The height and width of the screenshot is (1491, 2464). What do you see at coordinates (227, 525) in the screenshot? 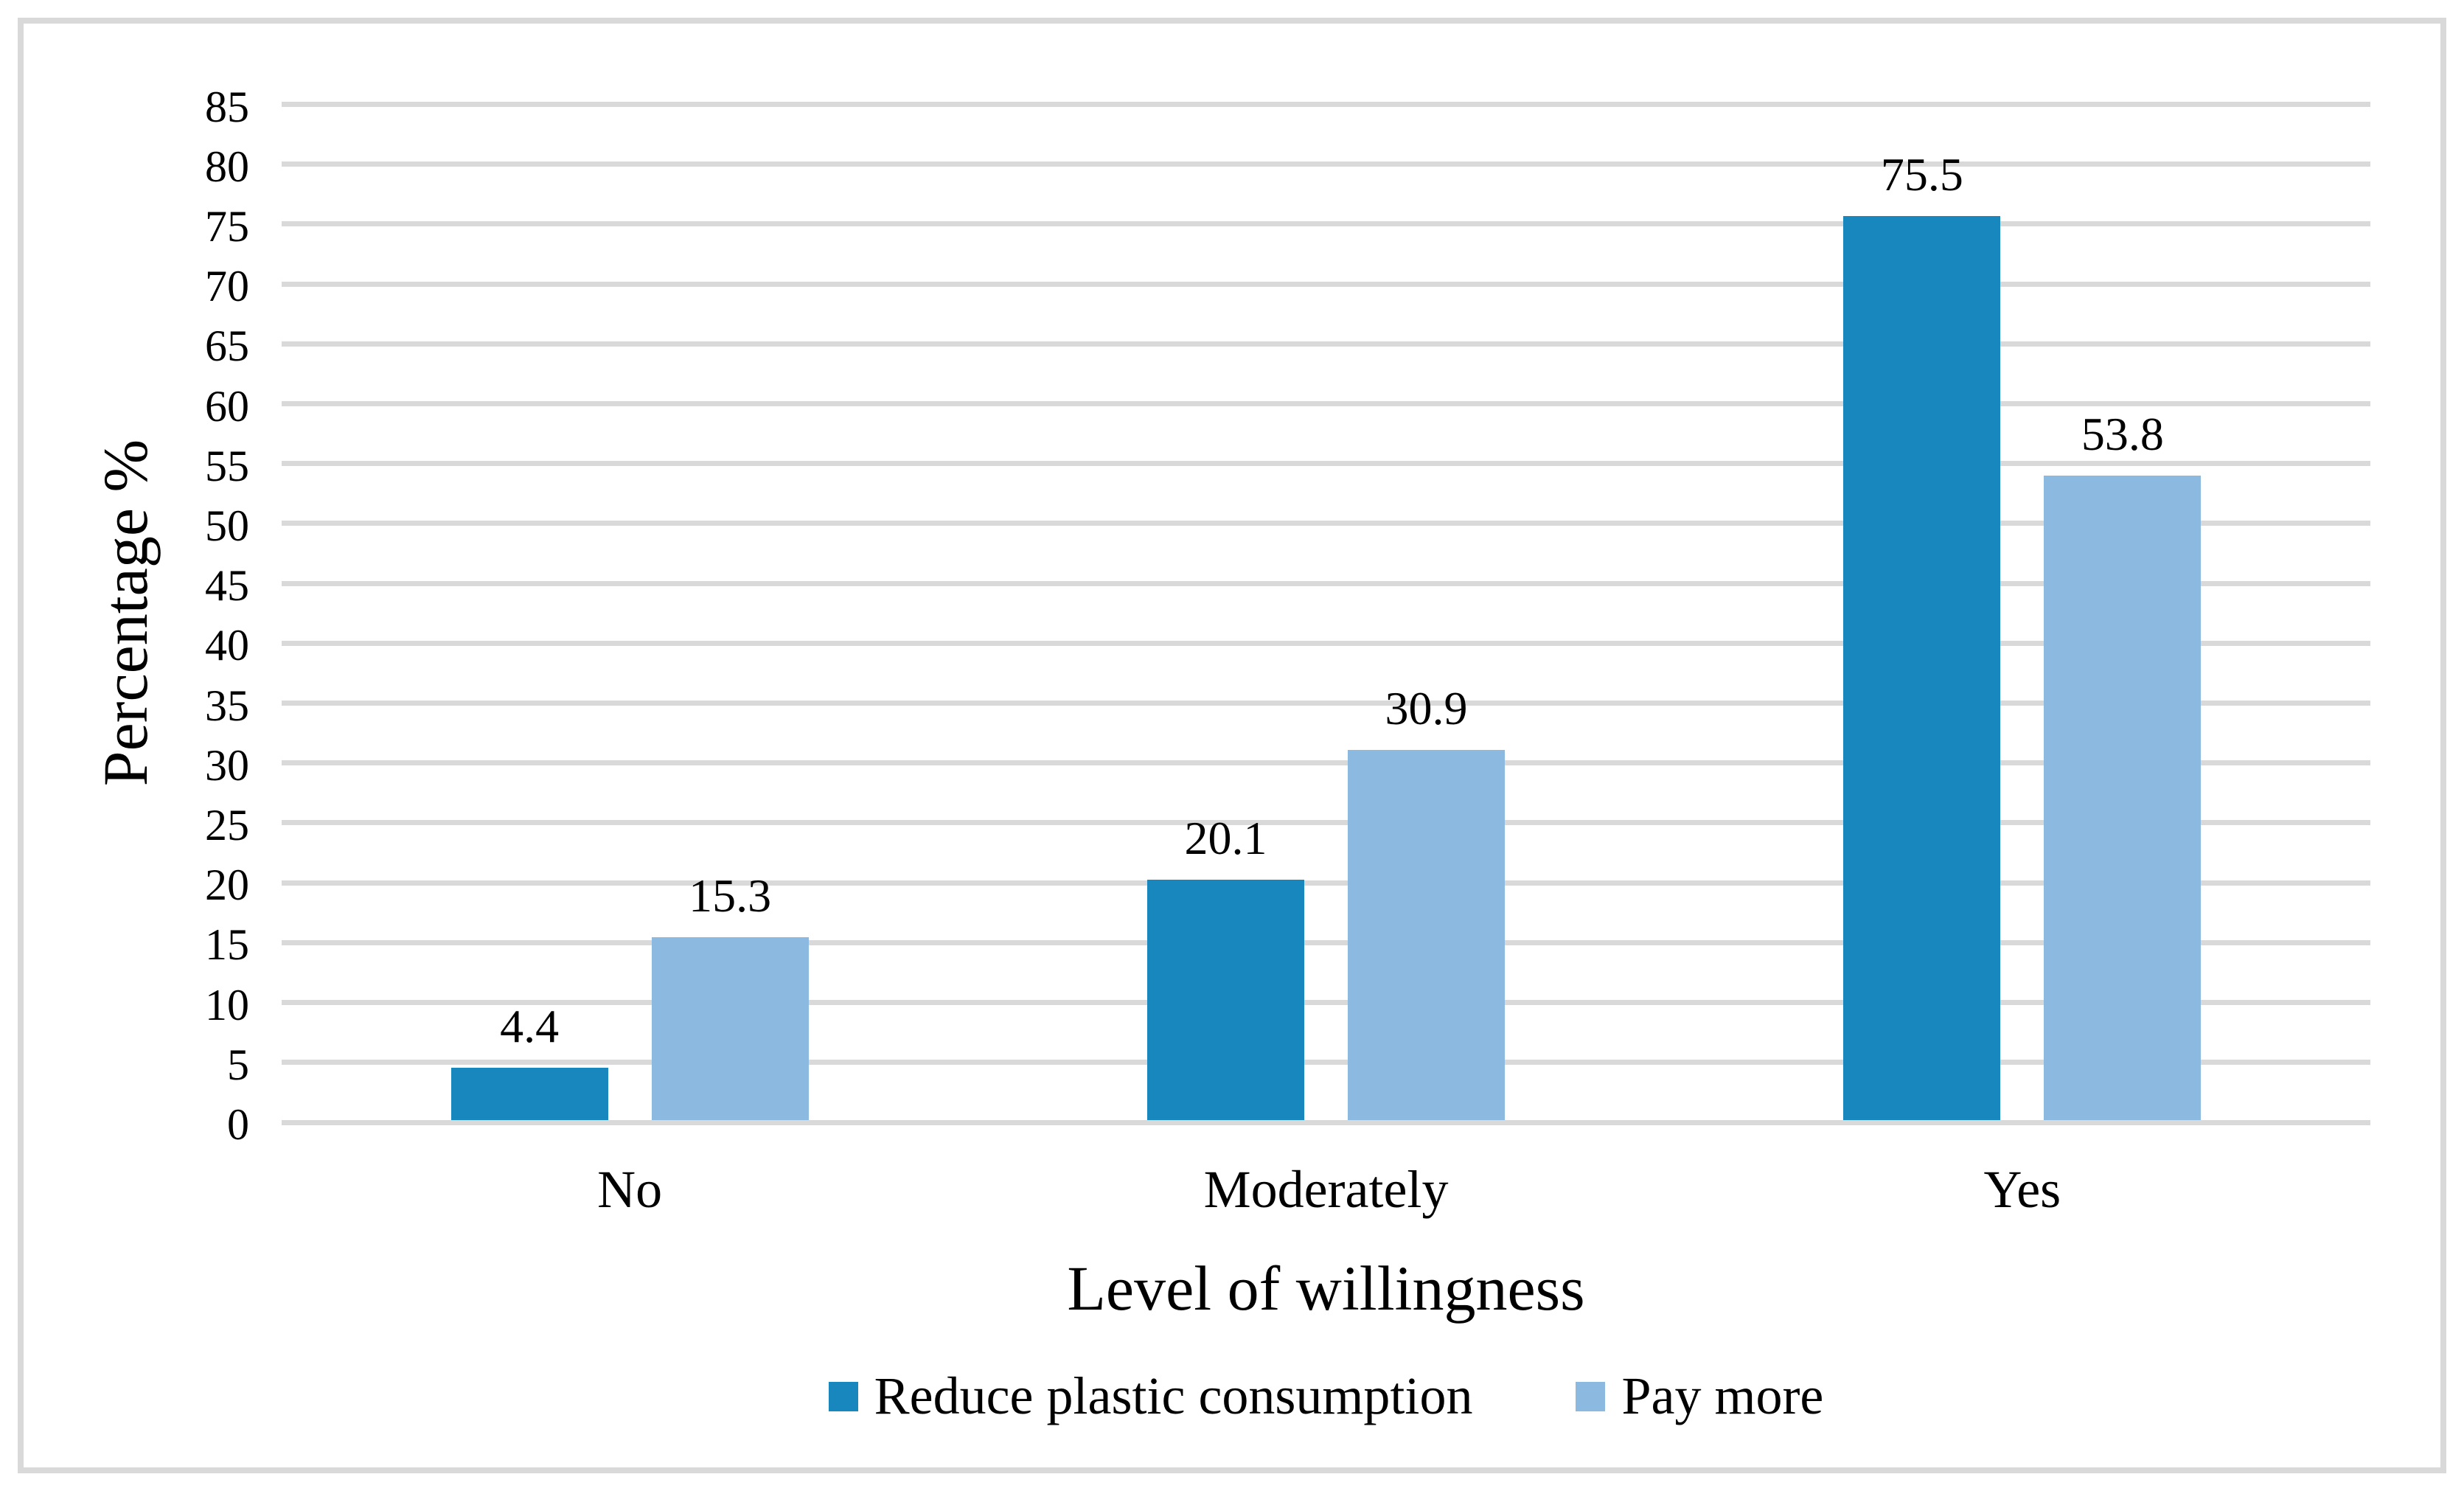
I see `y-tick-label: 50` at bounding box center [227, 525].